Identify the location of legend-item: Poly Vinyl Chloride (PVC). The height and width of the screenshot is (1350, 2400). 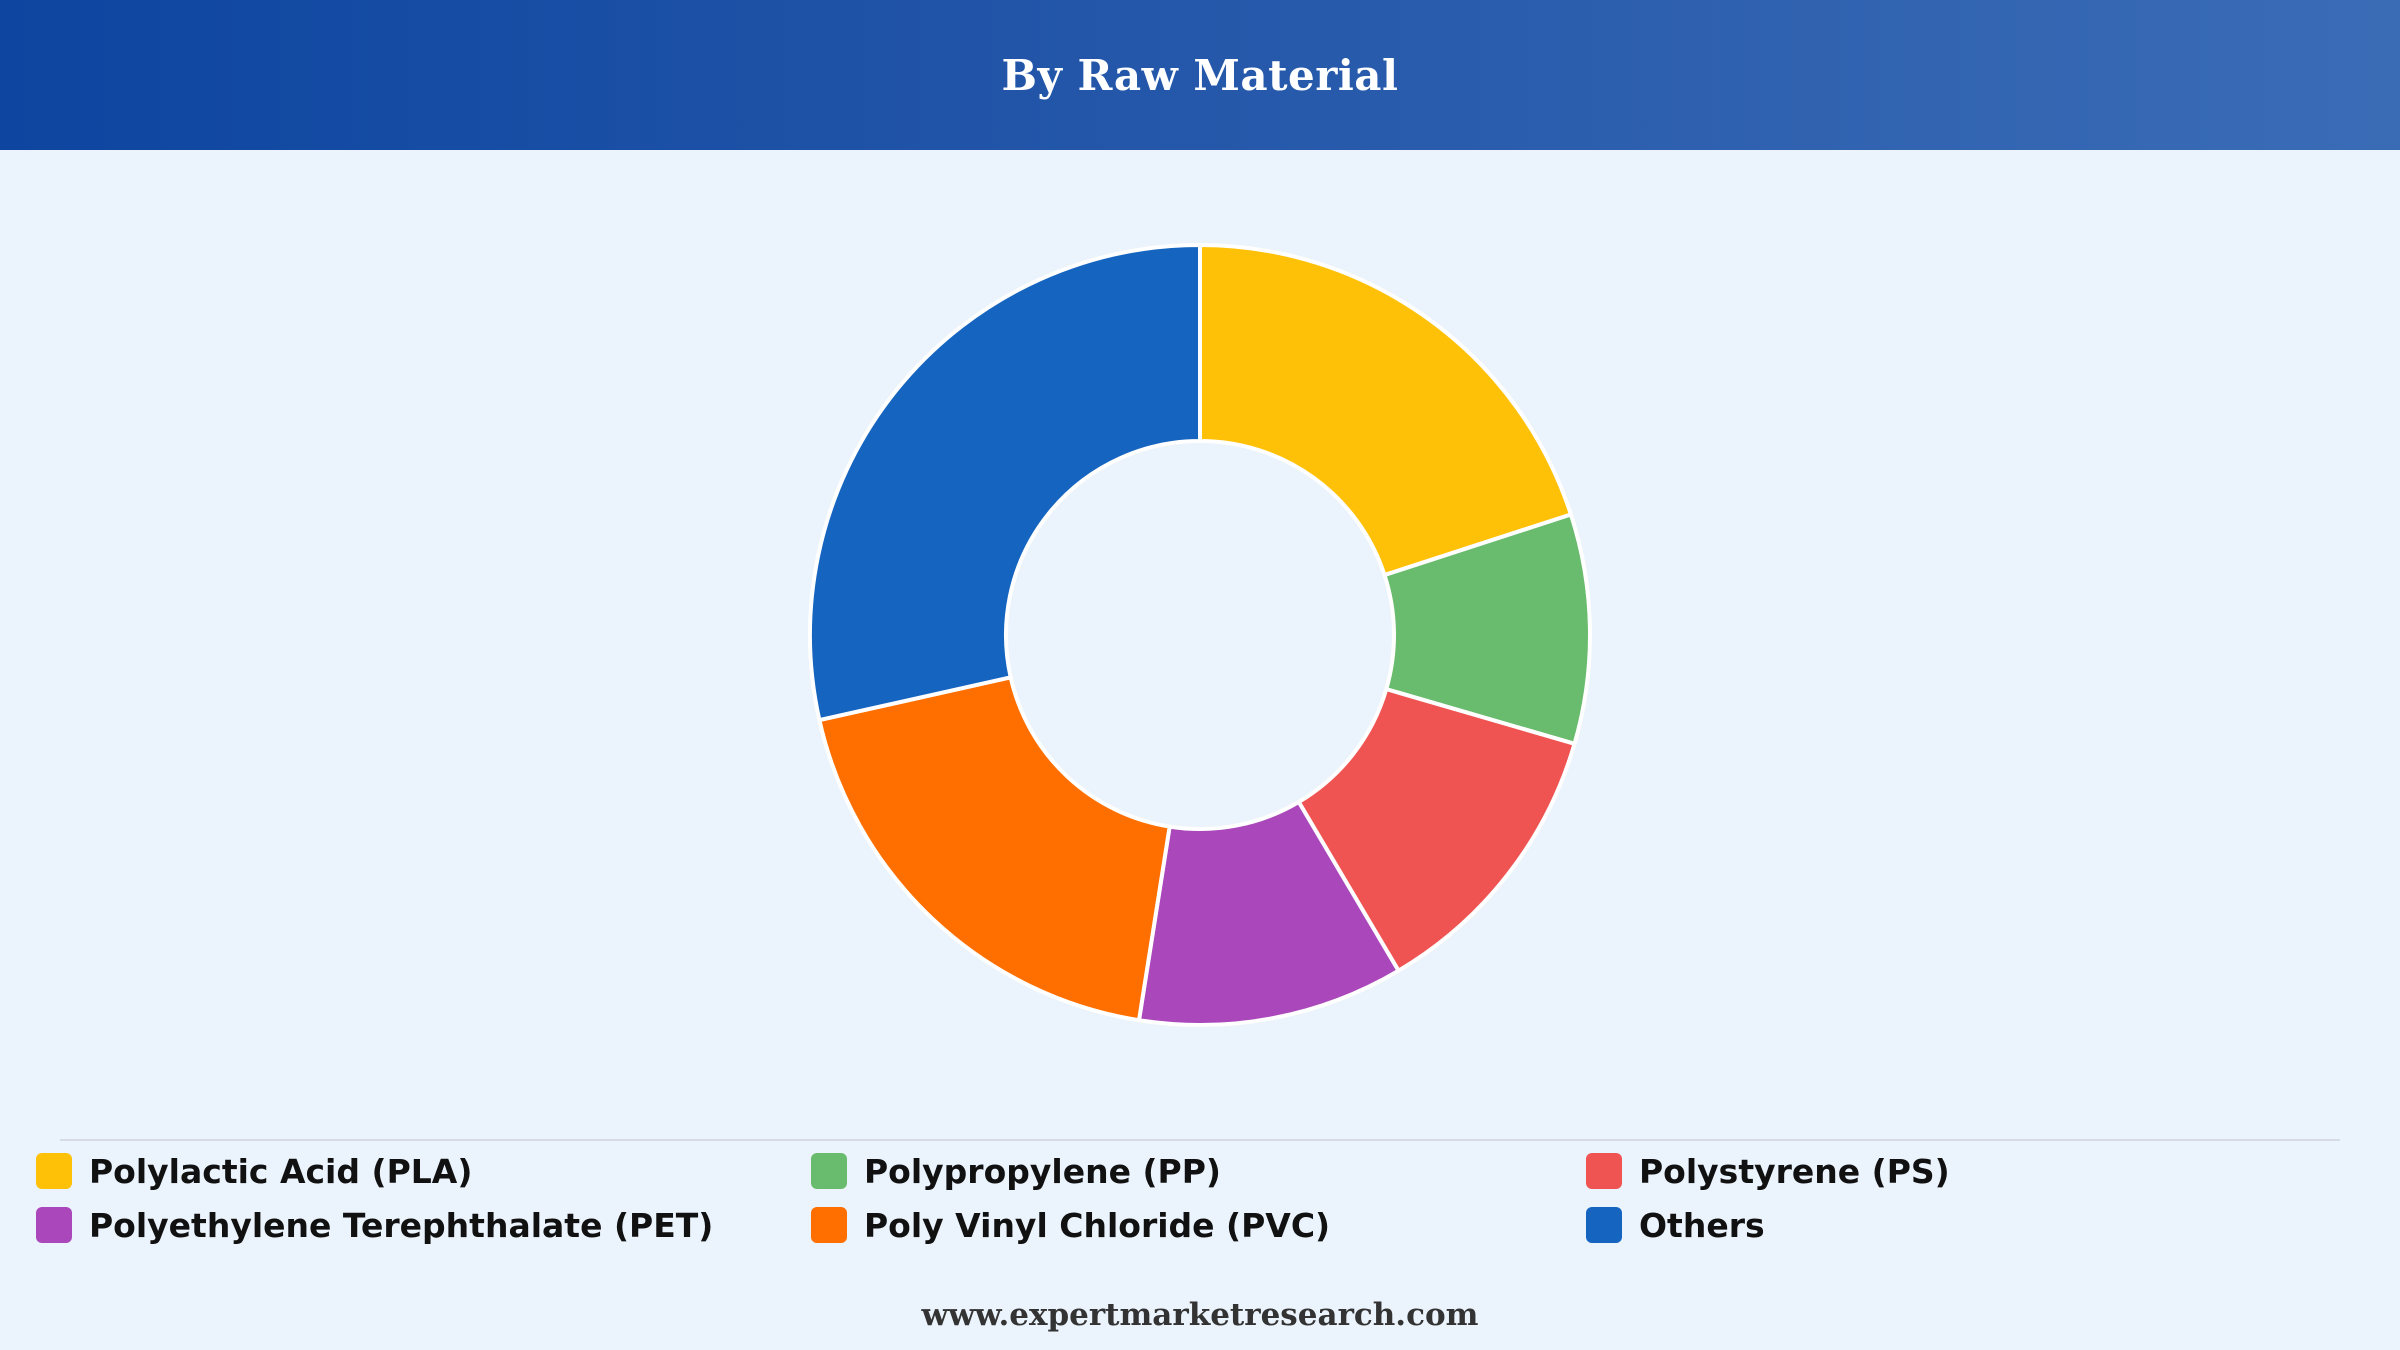
(1198, 1225).